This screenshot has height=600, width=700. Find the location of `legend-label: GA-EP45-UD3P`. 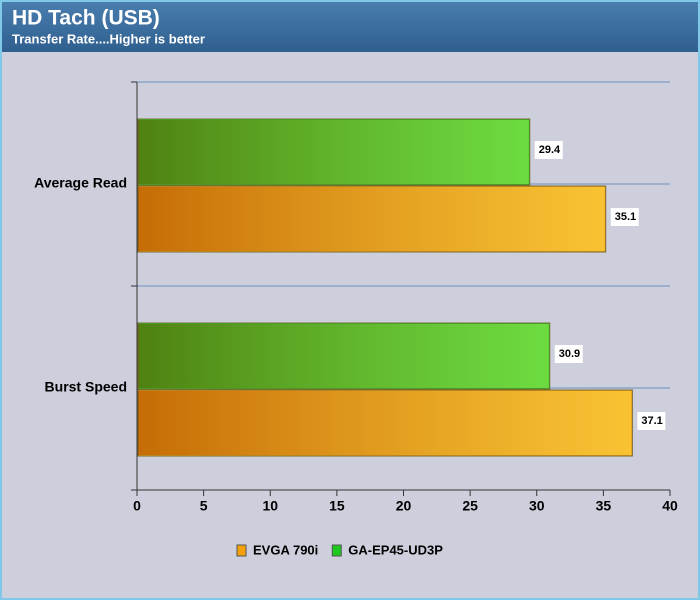

legend-label: GA-EP45-UD3P is located at coordinates (395, 549).